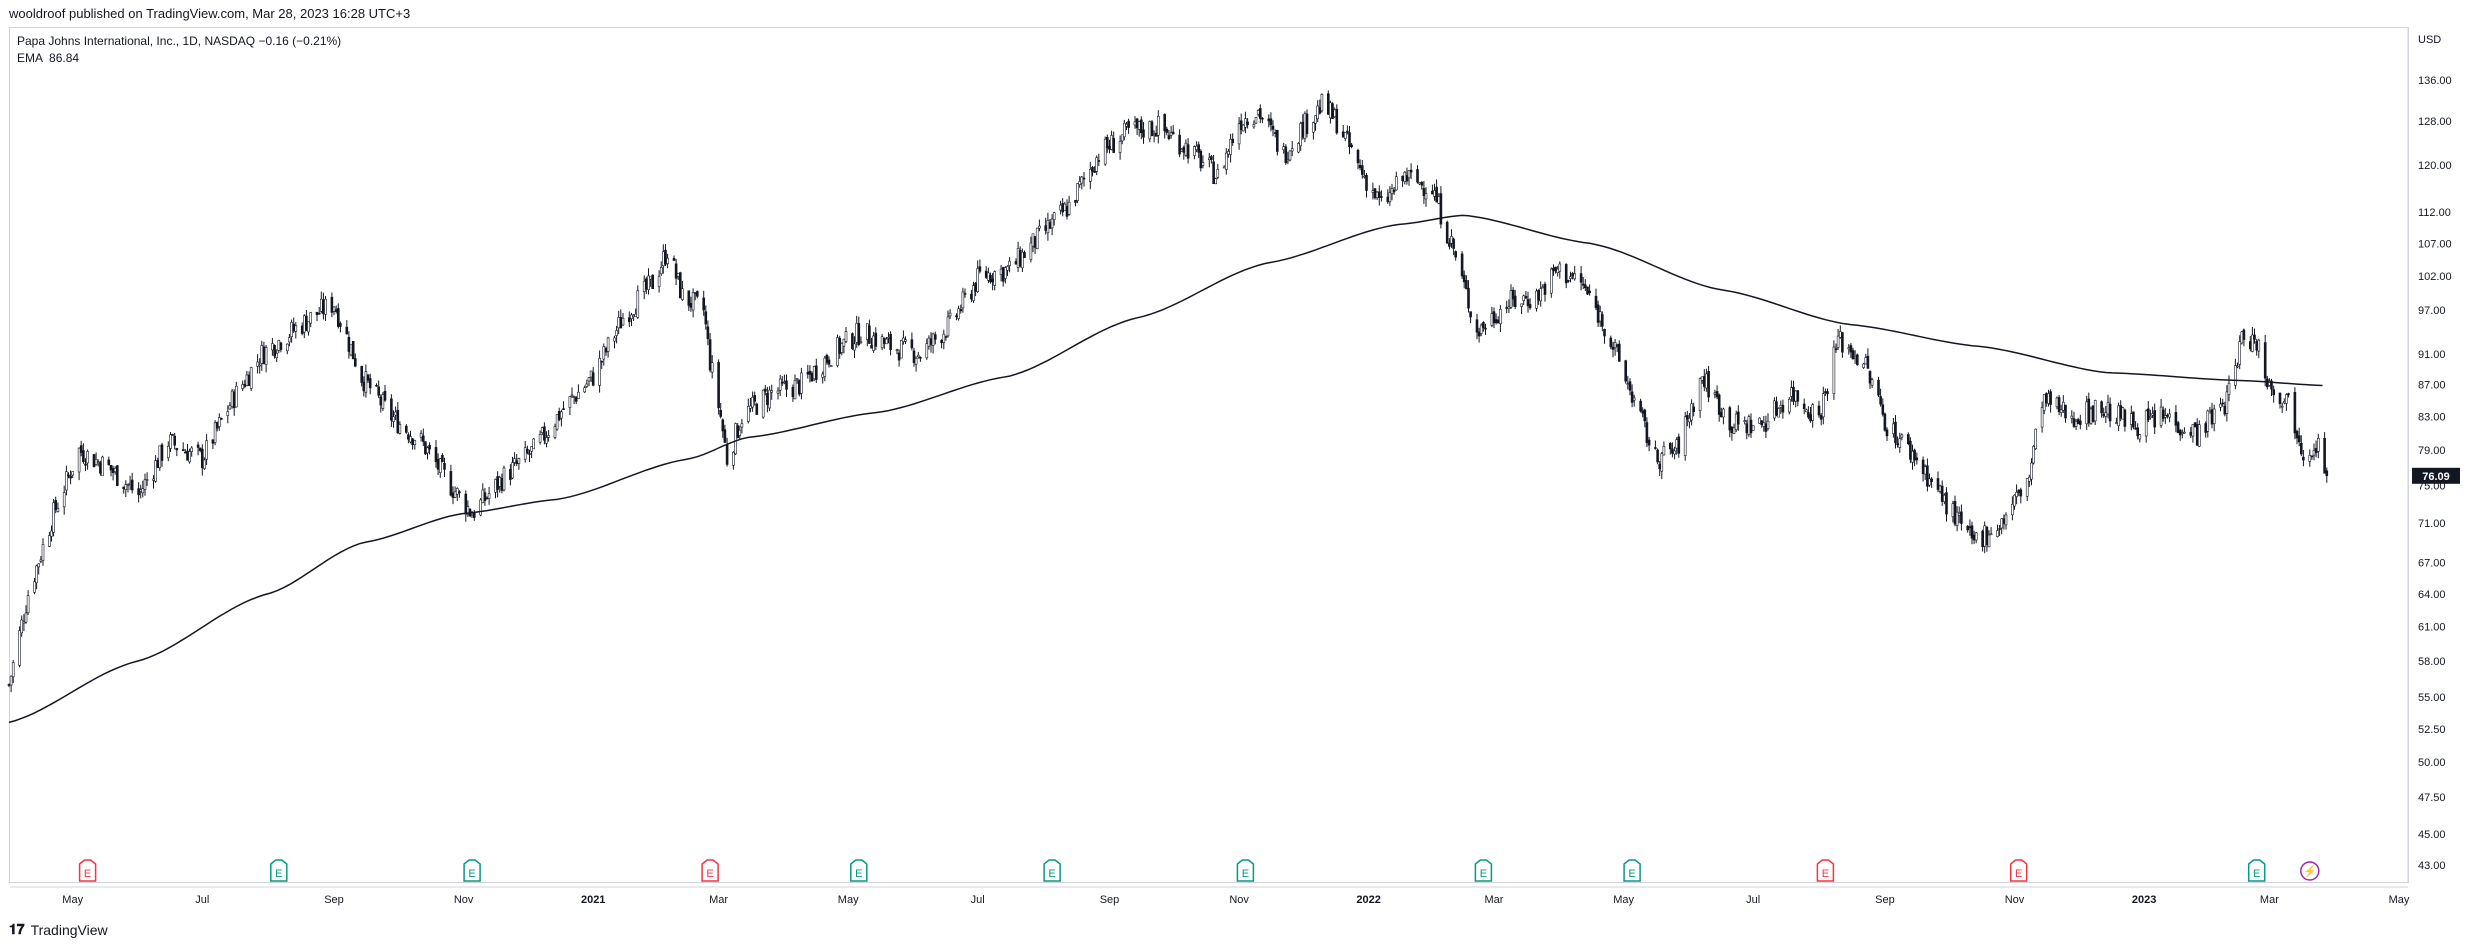  I want to click on dividend-event-icon, so click(2310, 871).